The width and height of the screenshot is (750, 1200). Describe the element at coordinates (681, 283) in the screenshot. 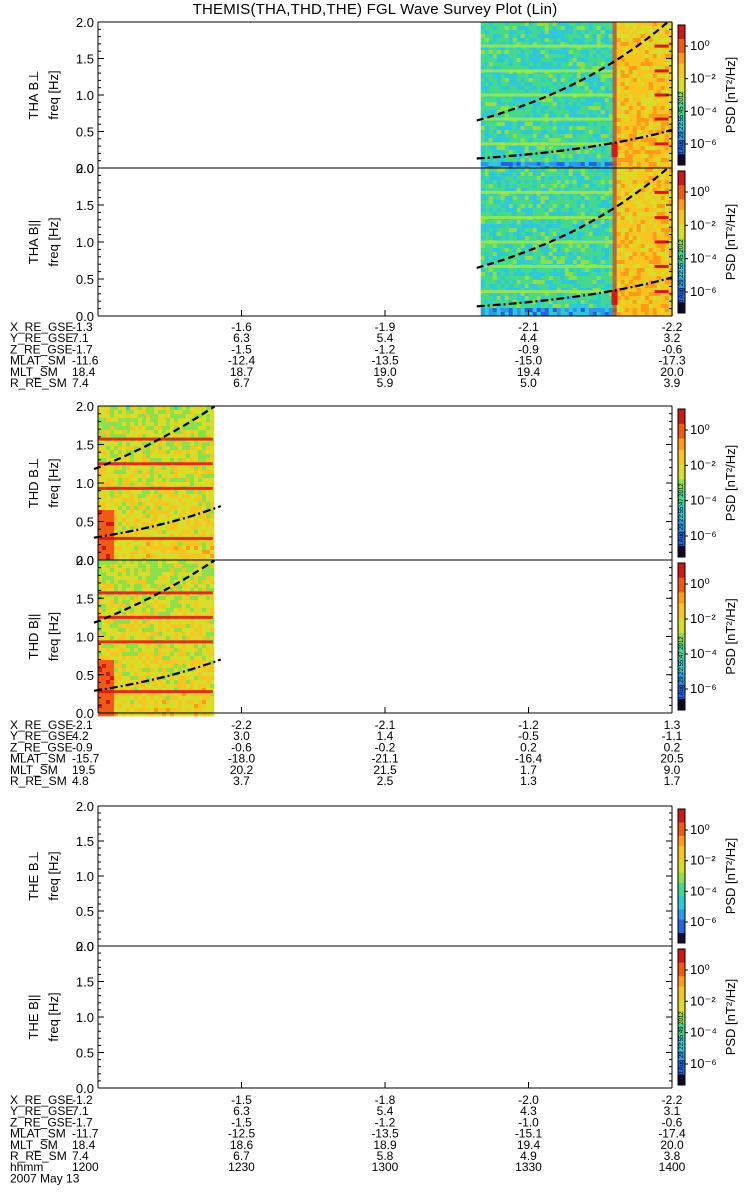

I see `colorbar-segment` at that location.